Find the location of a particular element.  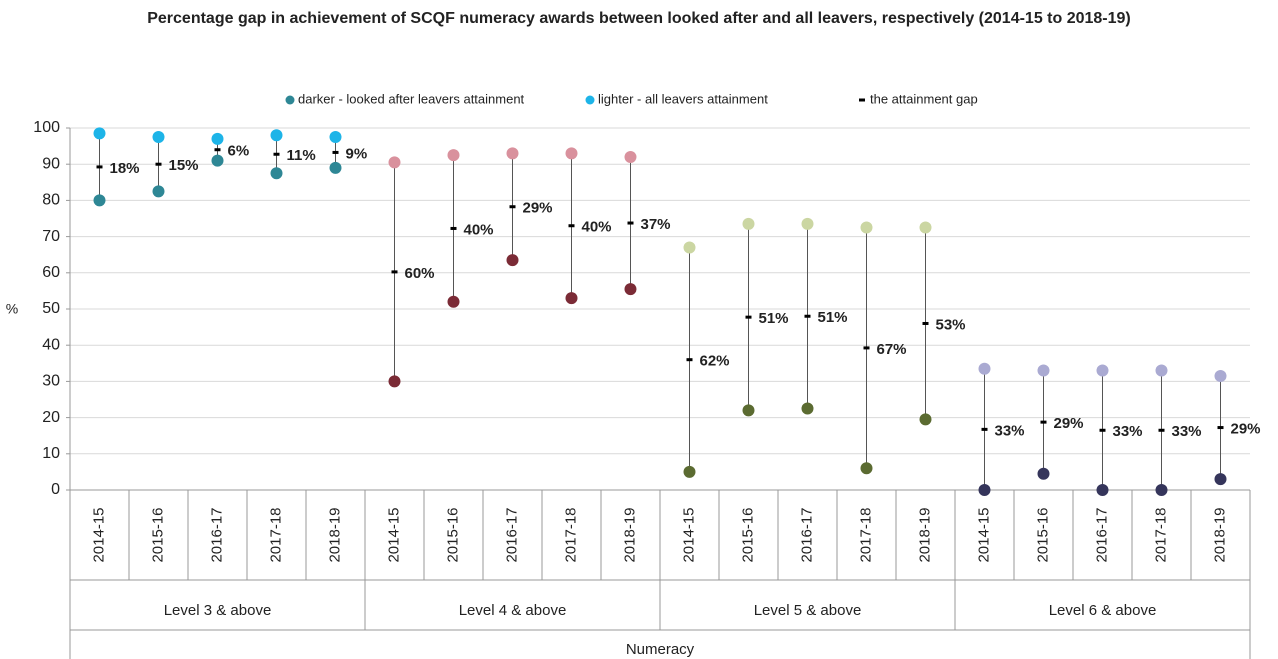

legend-label: lighter - all leavers attainment is located at coordinates (683, 98).